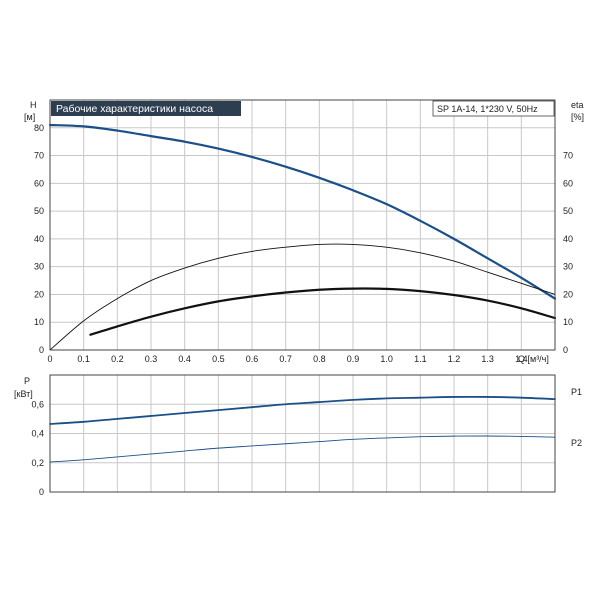  Describe the element at coordinates (568, 239) in the screenshot. I see `y-right-tick-label: 40` at that location.